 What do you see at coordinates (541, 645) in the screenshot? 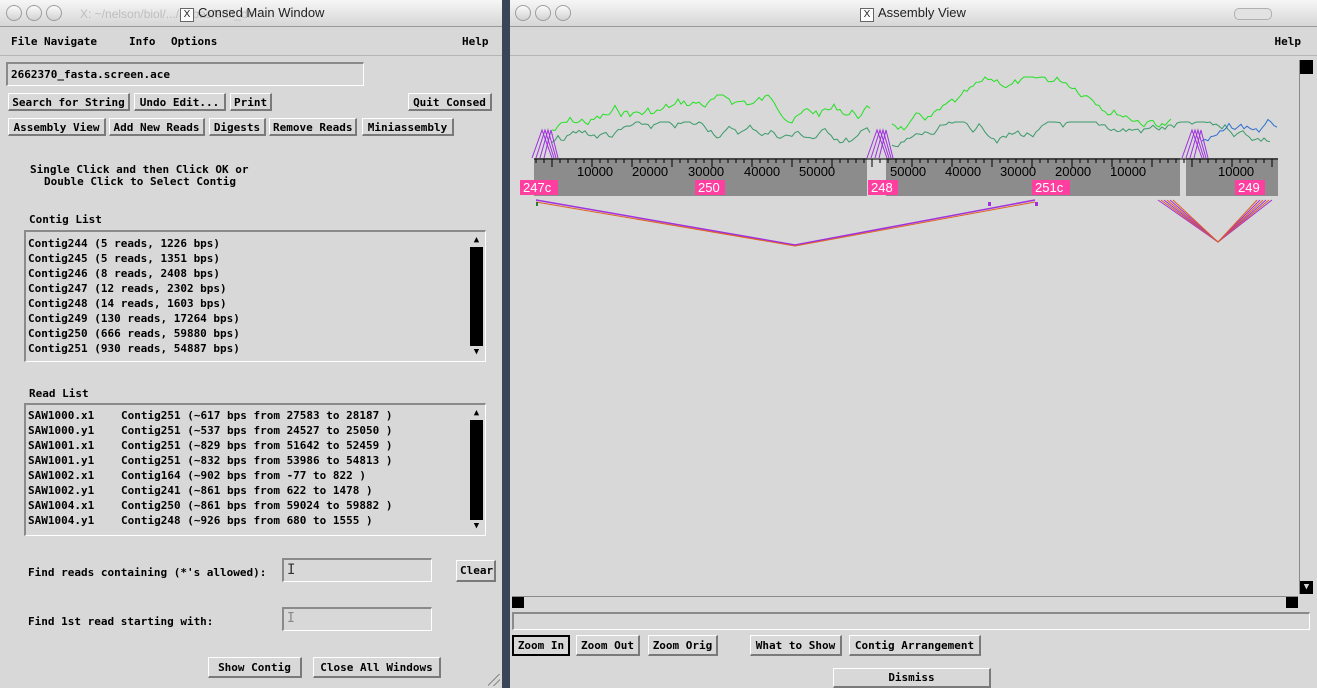
I see `zoom-in-button: Zoom In` at bounding box center [541, 645].